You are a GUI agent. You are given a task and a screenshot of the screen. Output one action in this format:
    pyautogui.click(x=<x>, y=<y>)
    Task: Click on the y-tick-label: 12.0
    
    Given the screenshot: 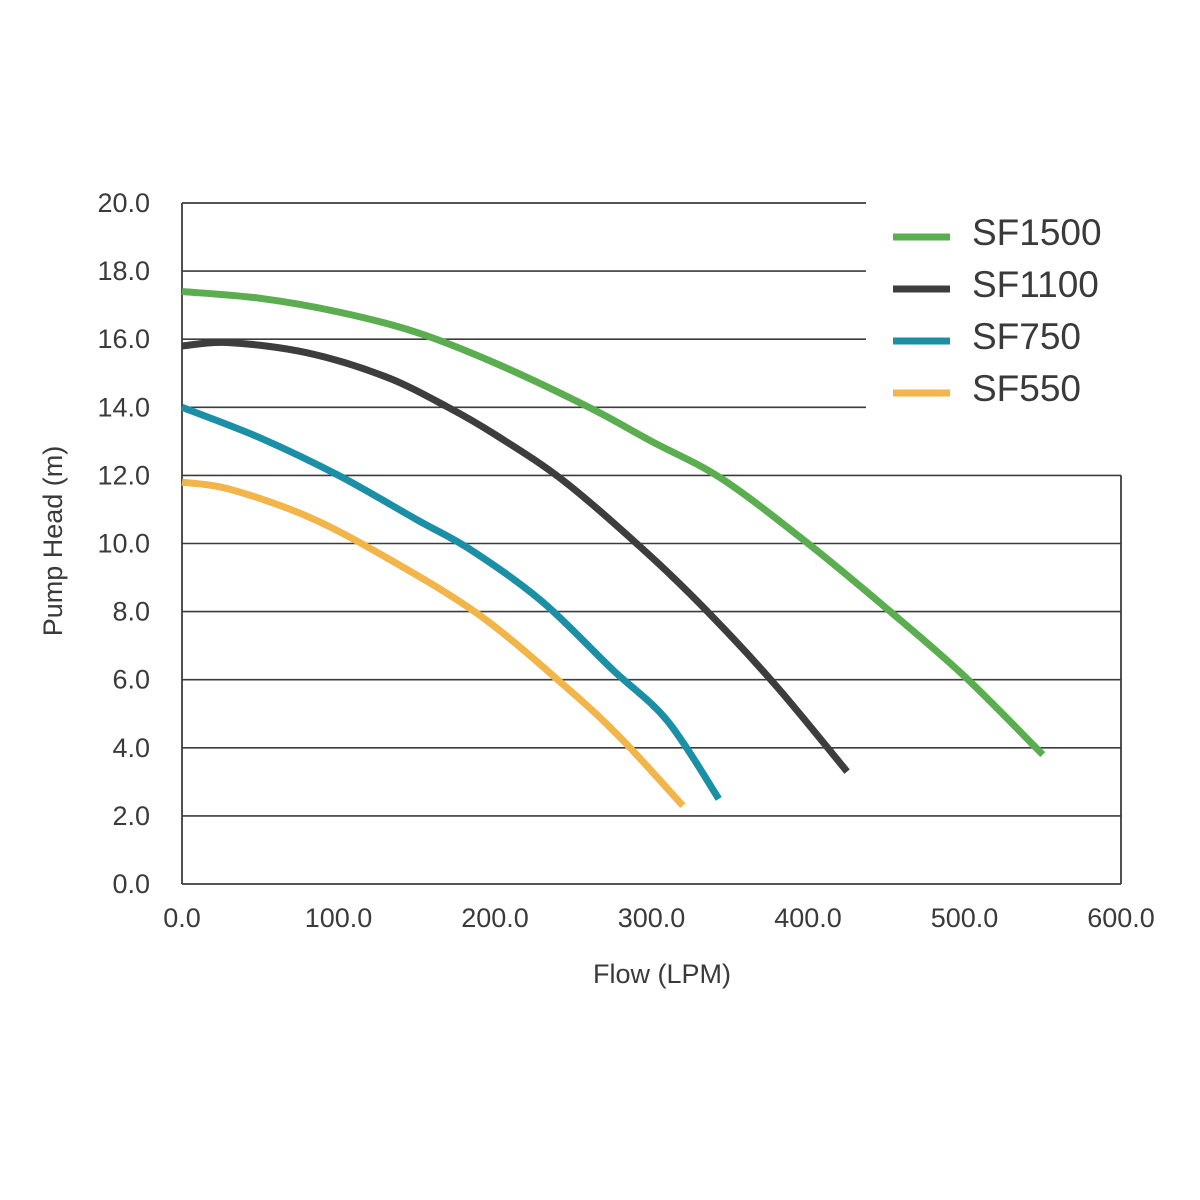 What is the action you would take?
    pyautogui.click(x=123, y=475)
    